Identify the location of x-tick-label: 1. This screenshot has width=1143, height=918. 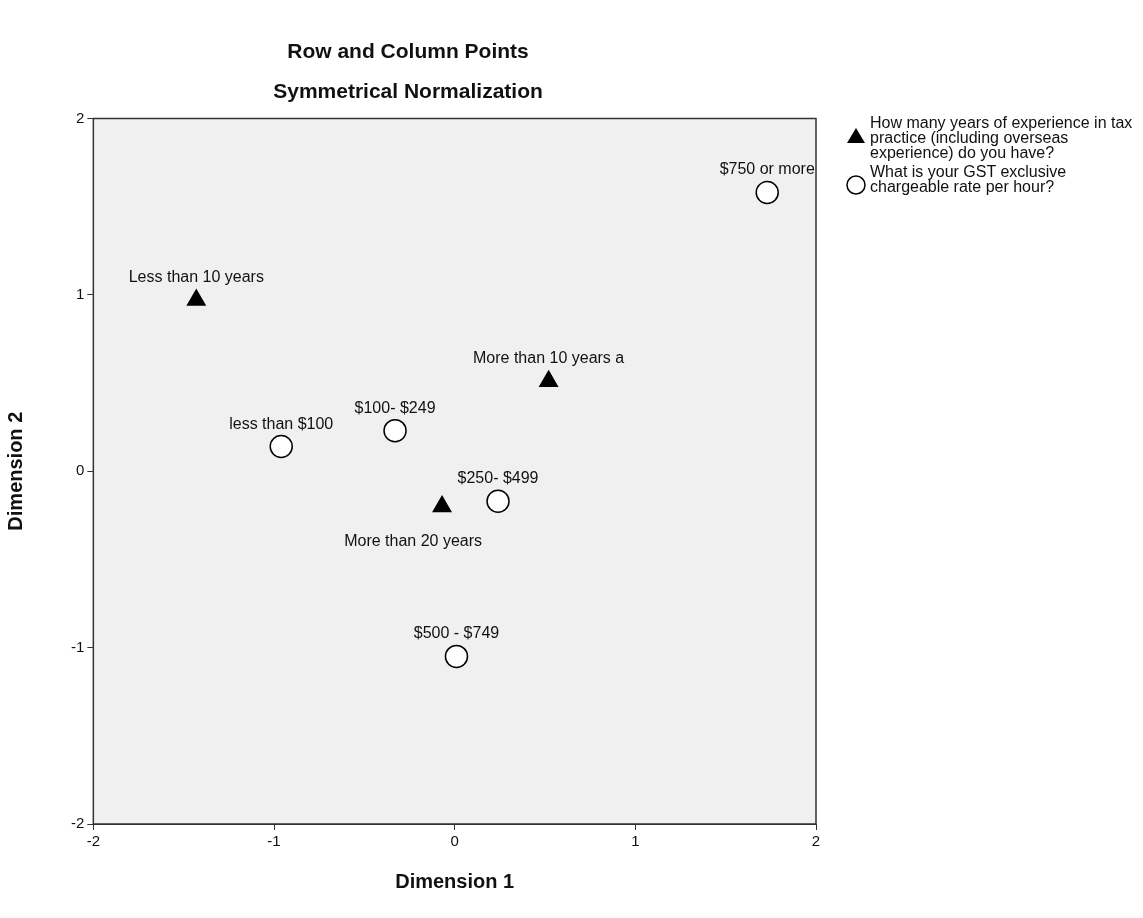
(635, 841).